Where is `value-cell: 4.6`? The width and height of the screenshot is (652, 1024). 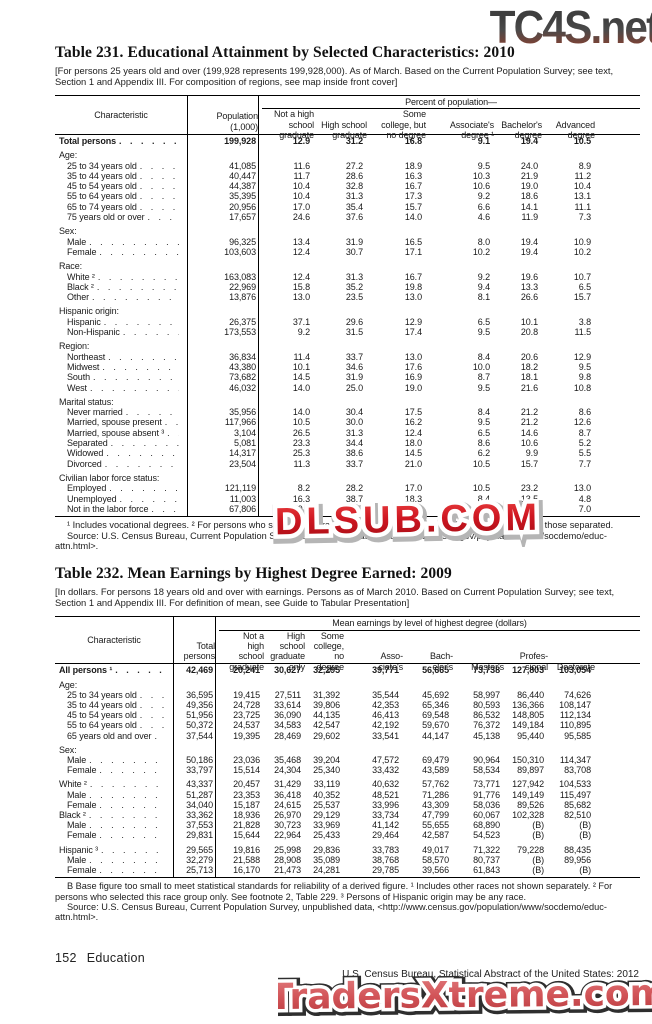 value-cell: 4.6 is located at coordinates (483, 217).